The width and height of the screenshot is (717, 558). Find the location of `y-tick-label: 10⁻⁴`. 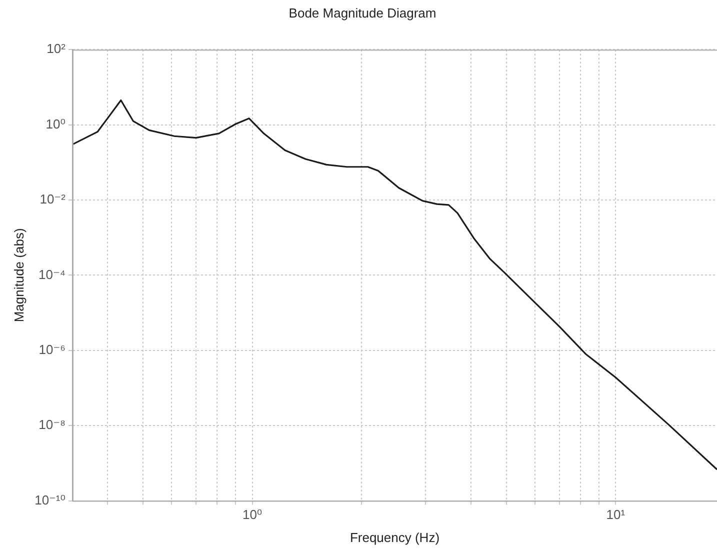

y-tick-label: 10⁻⁴ is located at coordinates (52, 274).